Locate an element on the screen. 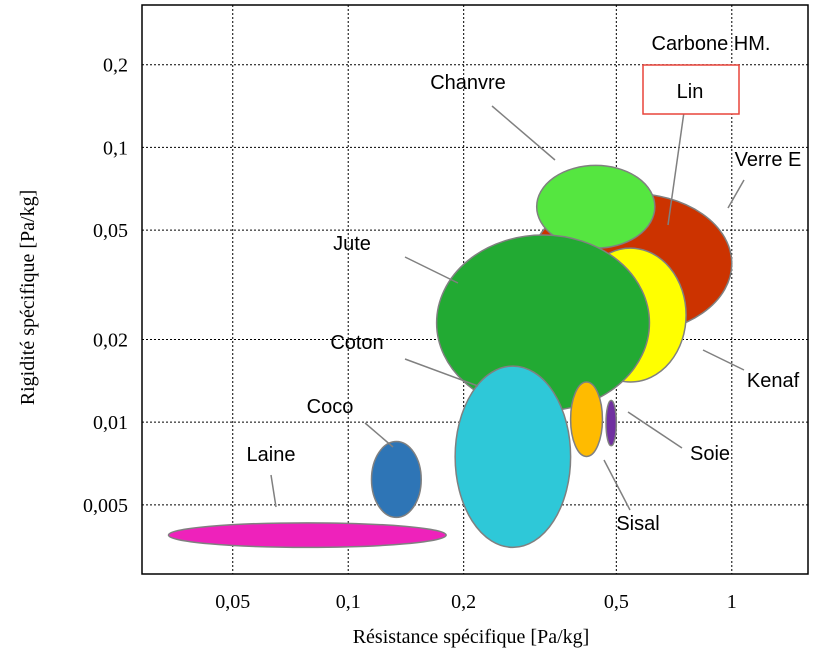  annotation-label: Carbone HM. is located at coordinates (711, 44).